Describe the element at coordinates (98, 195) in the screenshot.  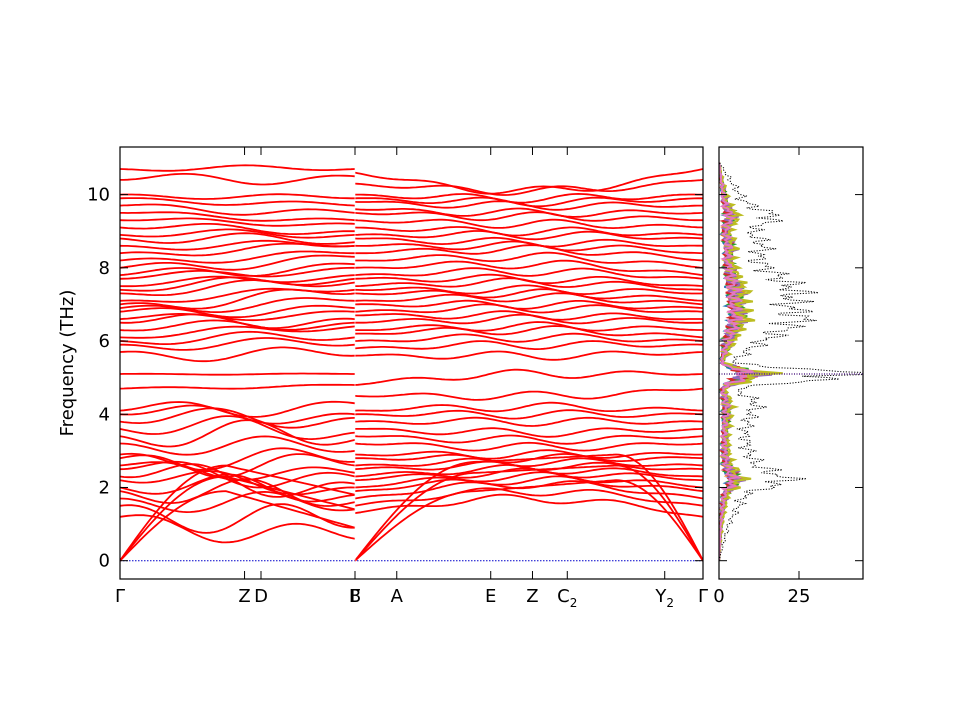
I see `y-tick-label: 10` at that location.